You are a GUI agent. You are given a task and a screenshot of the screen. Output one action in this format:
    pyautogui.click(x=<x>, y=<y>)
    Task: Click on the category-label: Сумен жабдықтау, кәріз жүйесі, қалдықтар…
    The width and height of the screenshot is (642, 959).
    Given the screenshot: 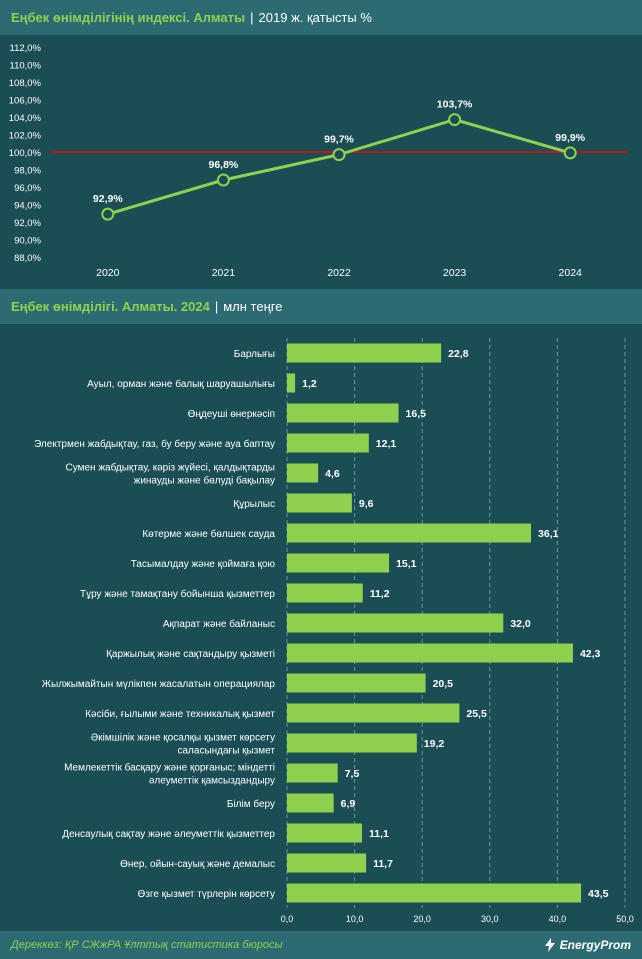 What is the action you would take?
    pyautogui.click(x=171, y=468)
    